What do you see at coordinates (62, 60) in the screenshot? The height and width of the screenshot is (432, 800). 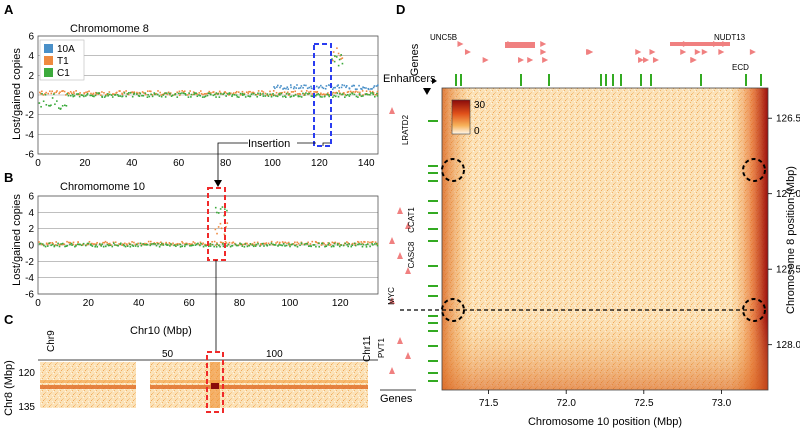 I see `panel-a-legend: 10A T1 C1` at bounding box center [62, 60].